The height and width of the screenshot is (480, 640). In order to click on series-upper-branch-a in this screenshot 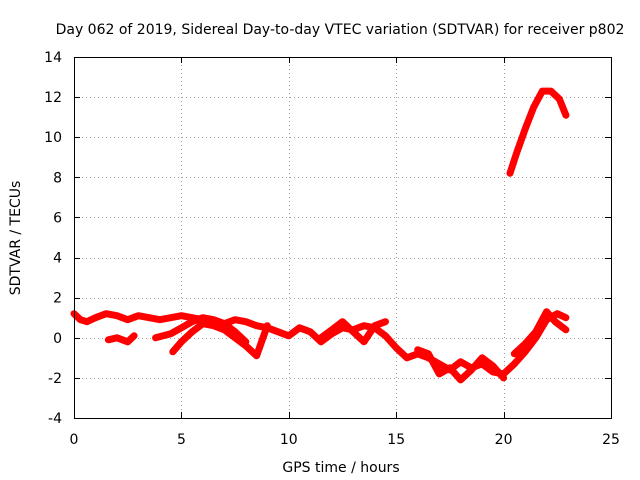, I will do `click(220, 340)`.